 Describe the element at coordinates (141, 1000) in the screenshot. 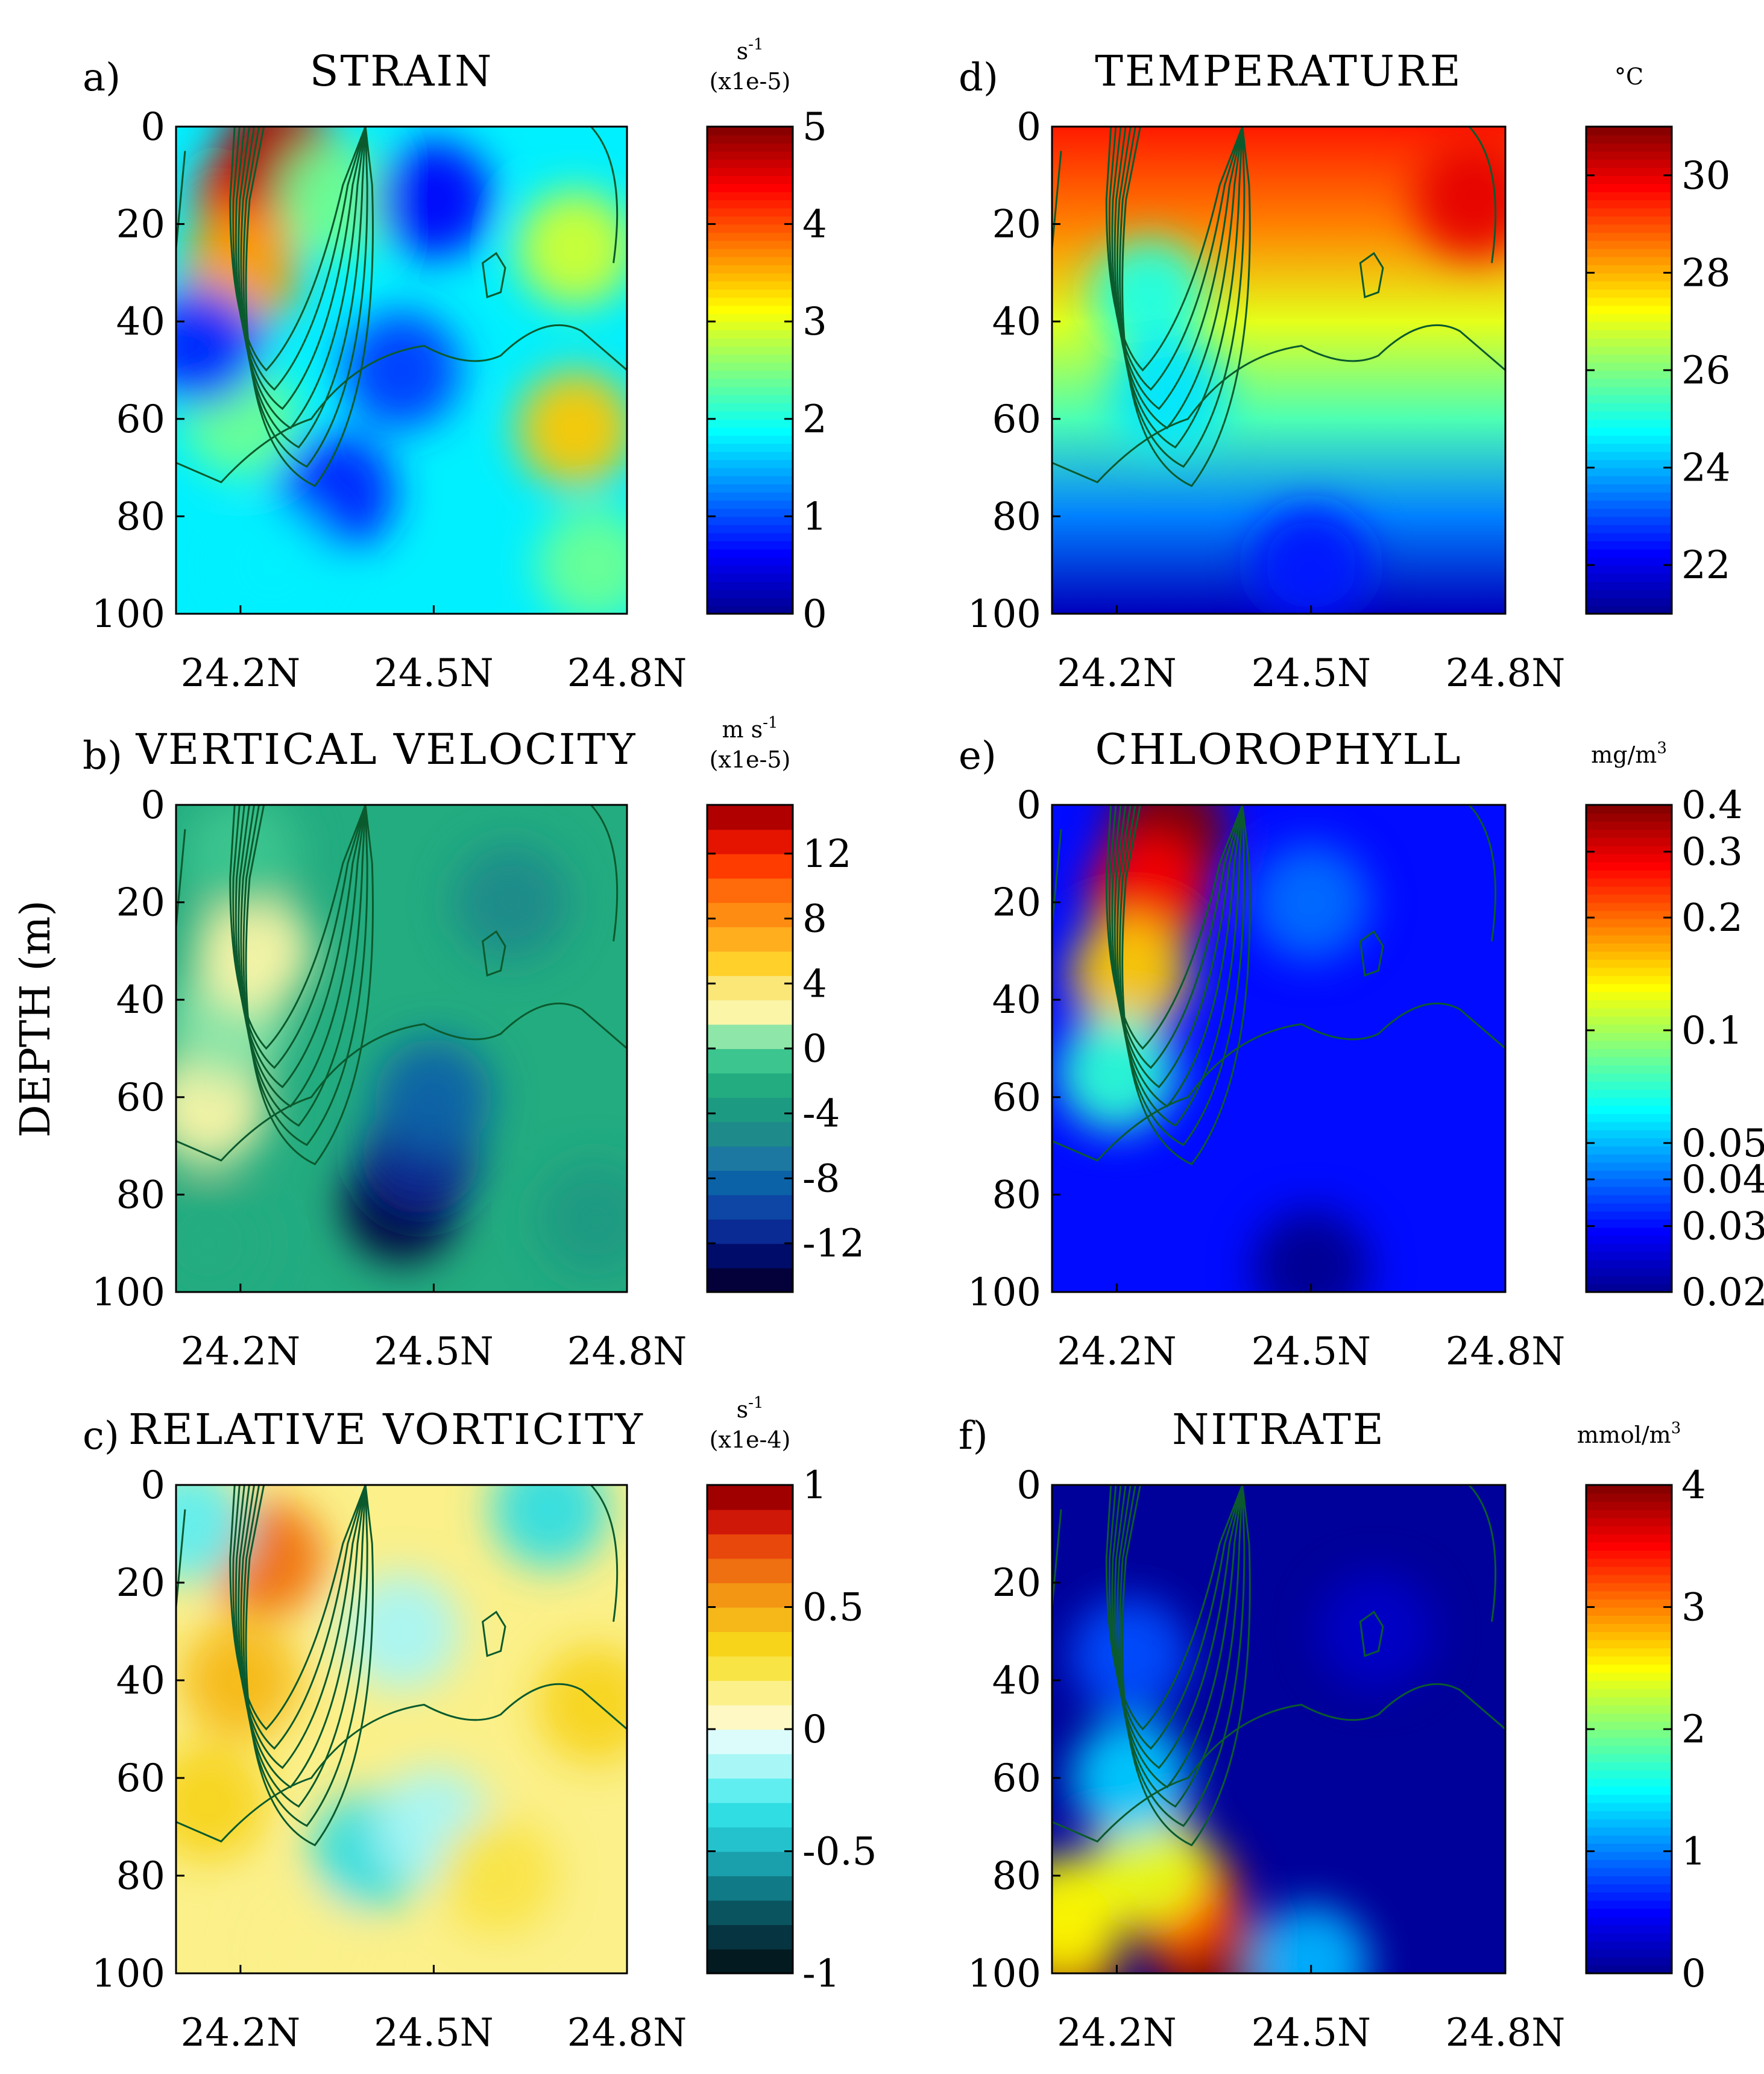

I see `y-tick-label: 40` at that location.